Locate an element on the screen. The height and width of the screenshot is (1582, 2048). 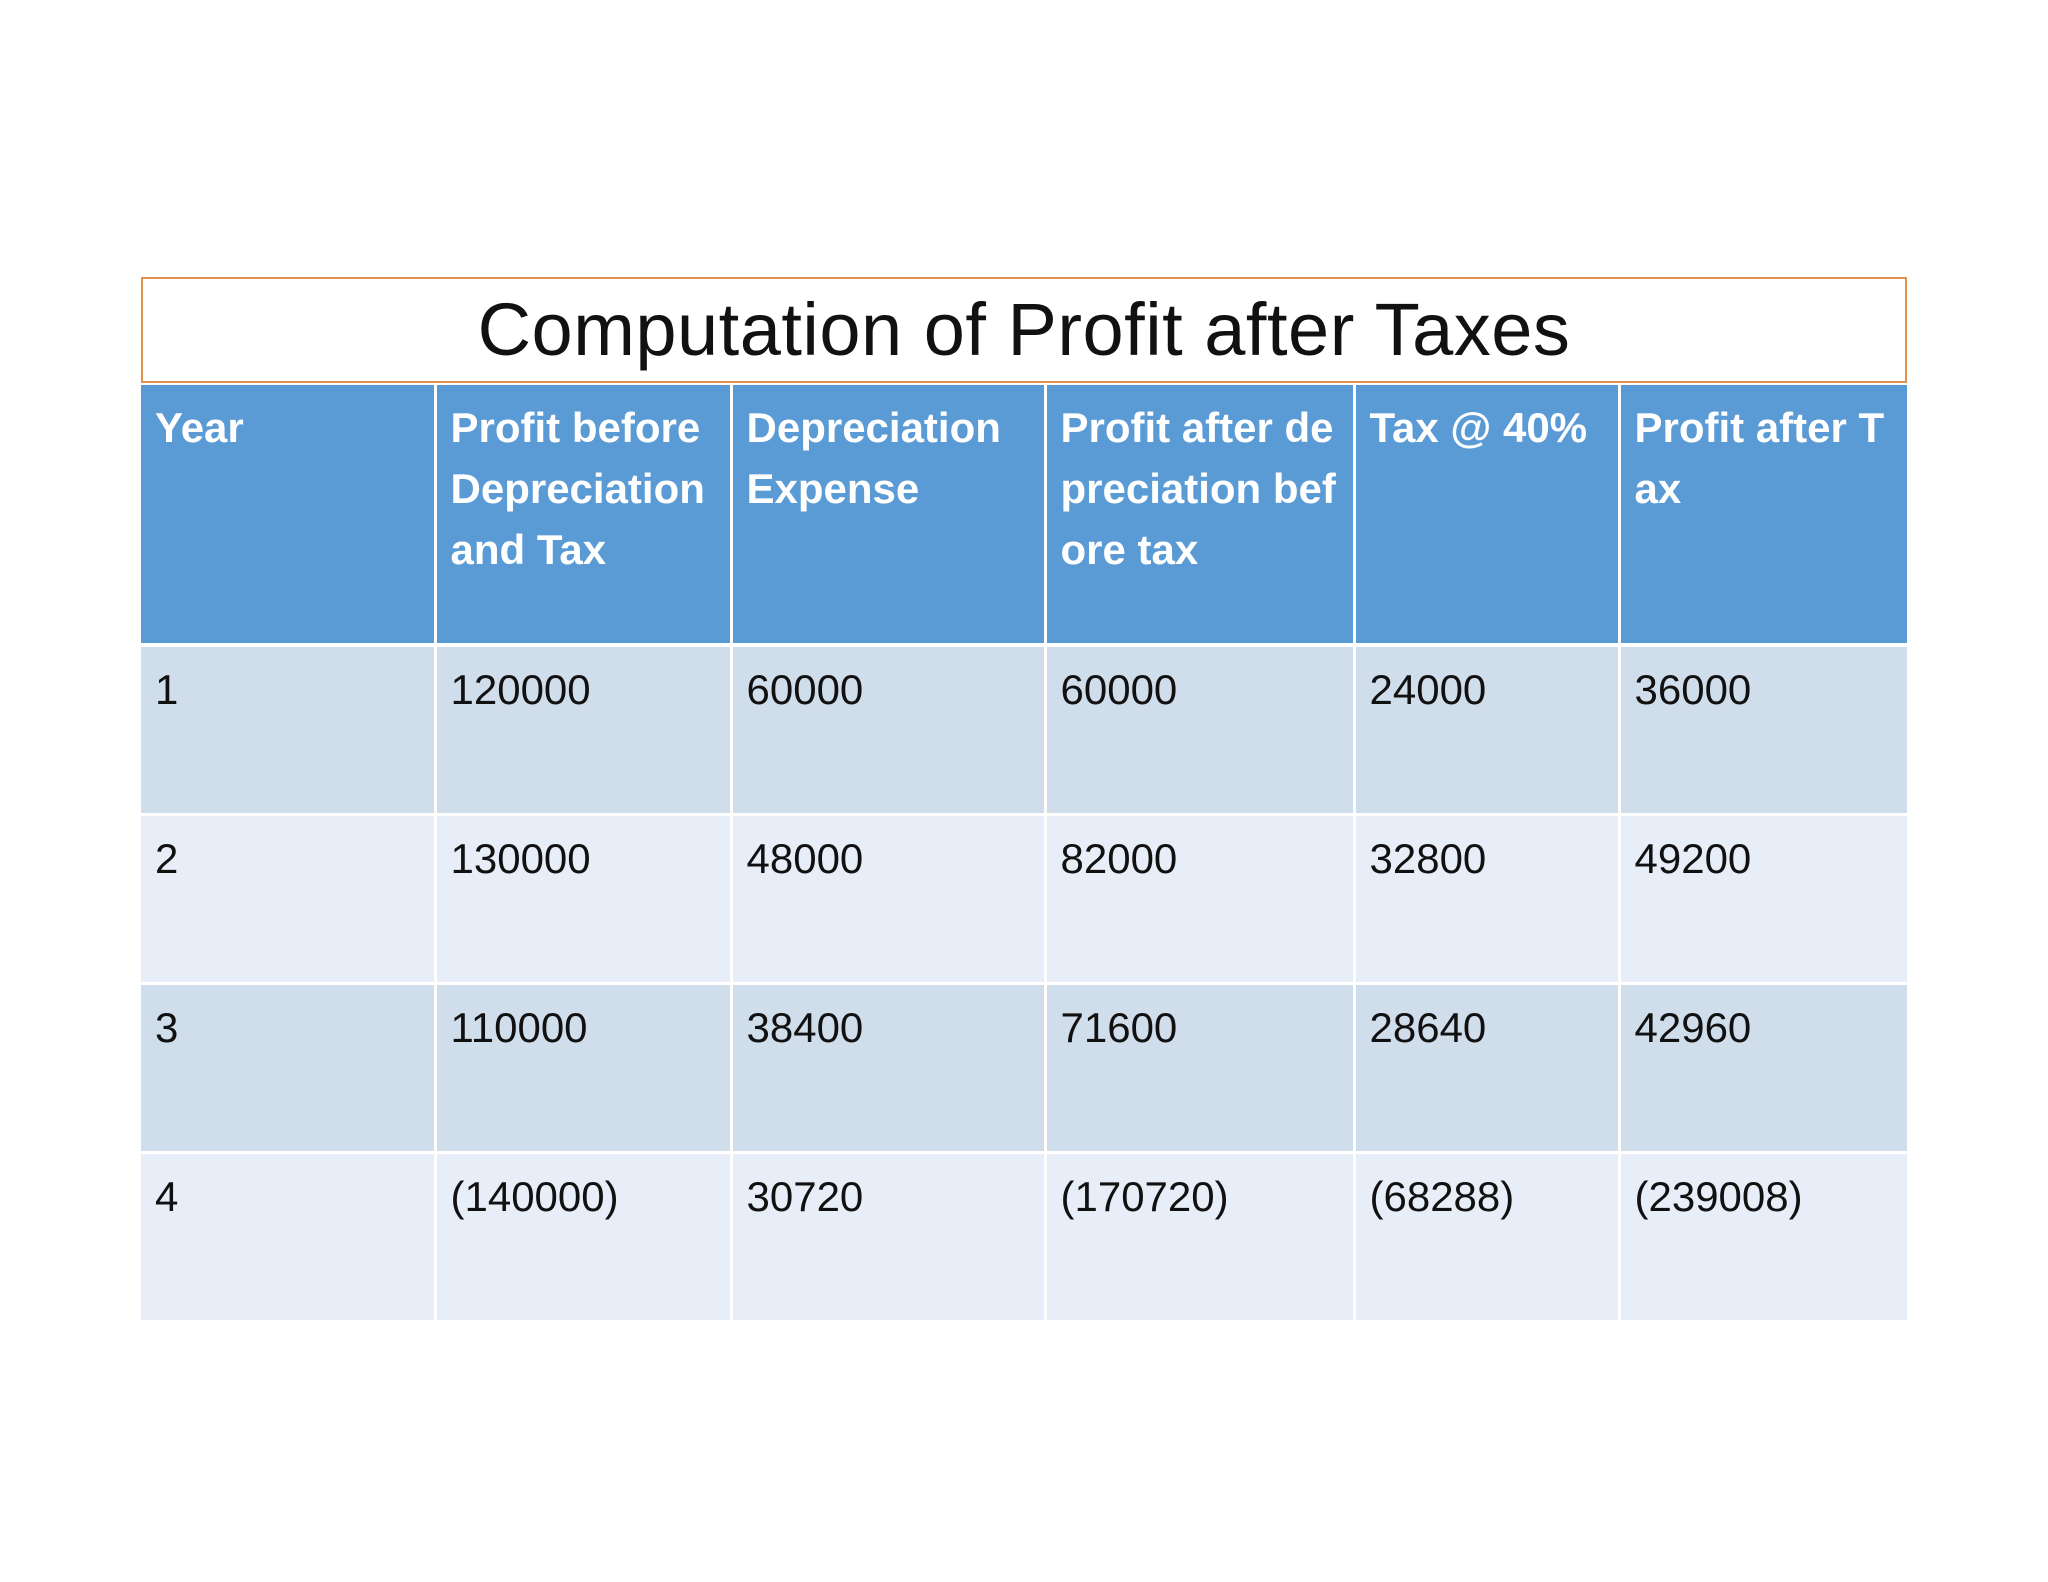
table-cell: 130000 is located at coordinates (583, 899).